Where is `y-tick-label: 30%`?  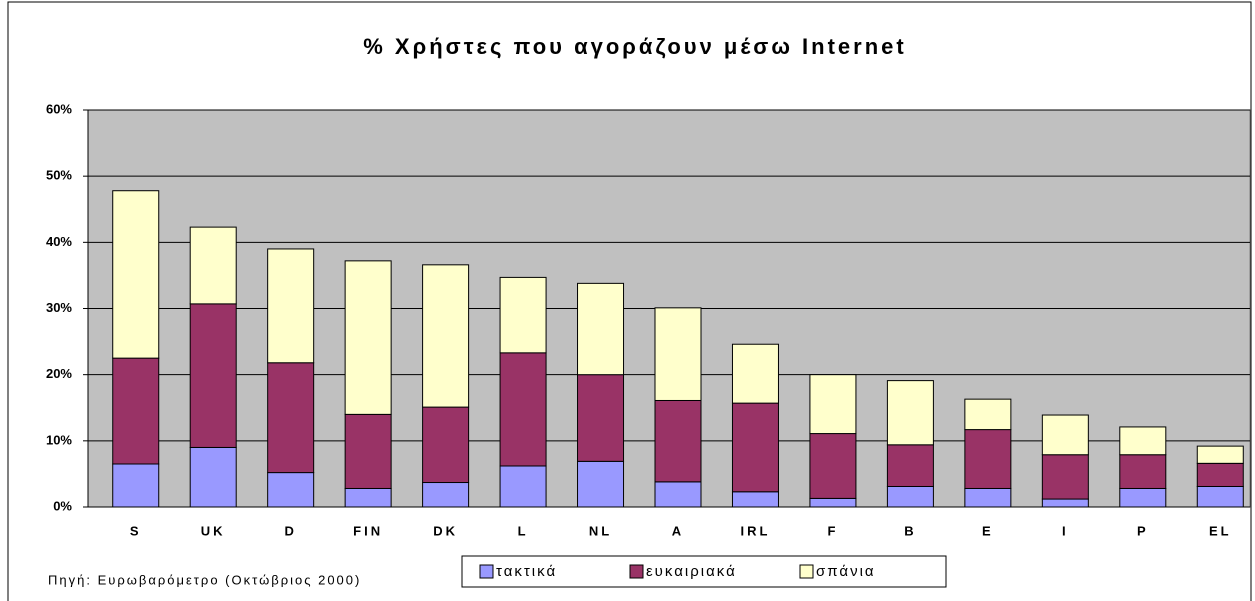
y-tick-label: 30% is located at coordinates (59, 307).